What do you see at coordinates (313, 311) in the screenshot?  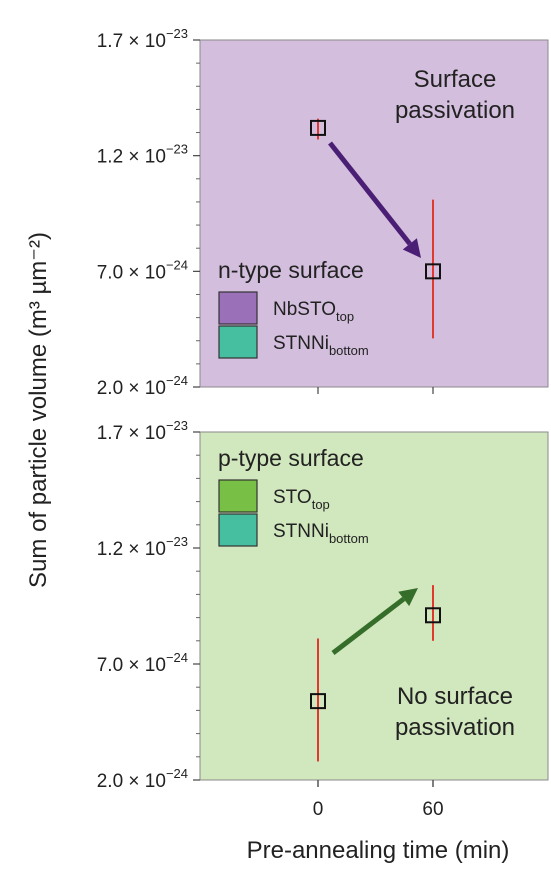 I see `legend-label: NbSTOtop` at bounding box center [313, 311].